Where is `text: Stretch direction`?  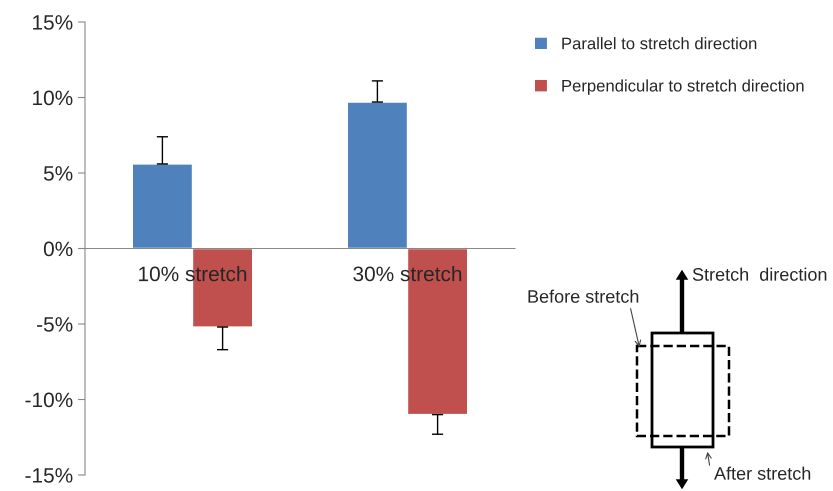 text: Stretch direction is located at coordinates (759, 274).